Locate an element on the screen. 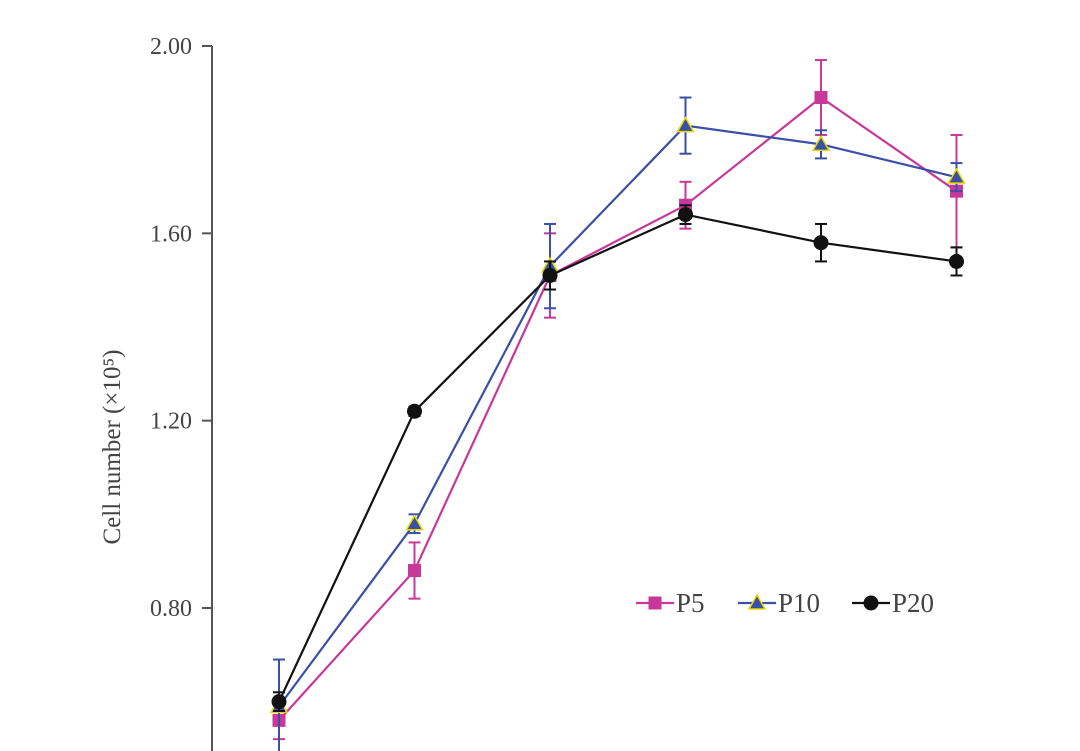 Image resolution: width=1080 pixels, height=751 pixels. chart-axes: 2.00 1.60 1.20 0.80 is located at coordinates (181, 392).